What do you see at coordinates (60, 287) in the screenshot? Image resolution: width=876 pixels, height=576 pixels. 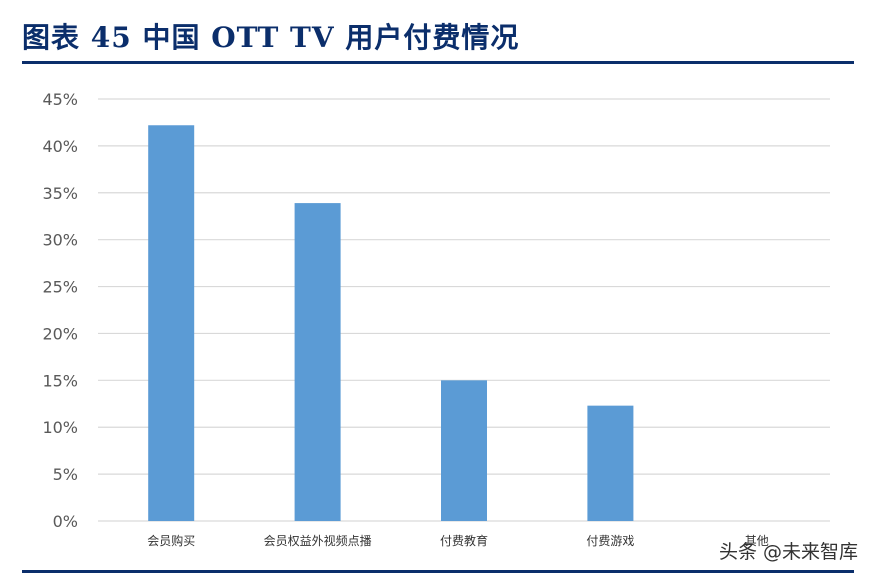 I see `y-tick-label: 25%` at bounding box center [60, 287].